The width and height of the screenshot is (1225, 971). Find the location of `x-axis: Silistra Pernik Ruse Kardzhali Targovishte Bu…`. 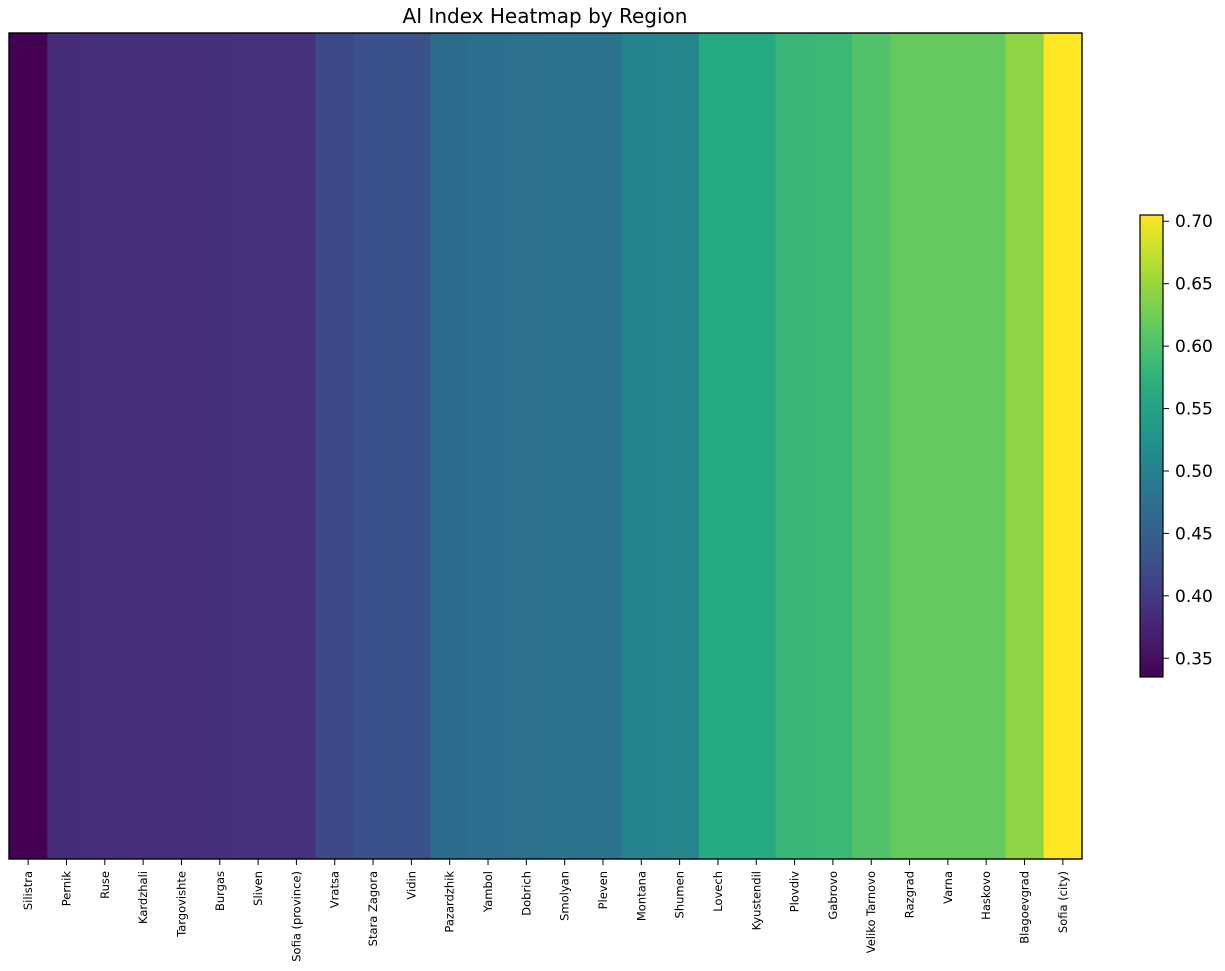

x-axis: Silistra Pernik Ruse Kardzhali Targovishte Bu… is located at coordinates (545, 910).